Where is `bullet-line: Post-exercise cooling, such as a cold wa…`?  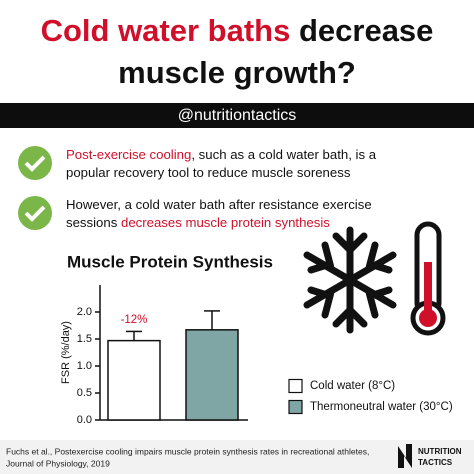 bullet-line: Post-exercise cooling, such as a cold wa… is located at coordinates (221, 154).